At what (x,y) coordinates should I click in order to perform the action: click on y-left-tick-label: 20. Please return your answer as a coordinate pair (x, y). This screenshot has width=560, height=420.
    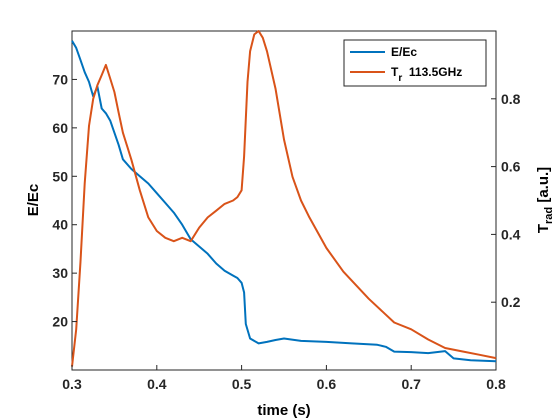
    Looking at the image, I should click on (60, 322).